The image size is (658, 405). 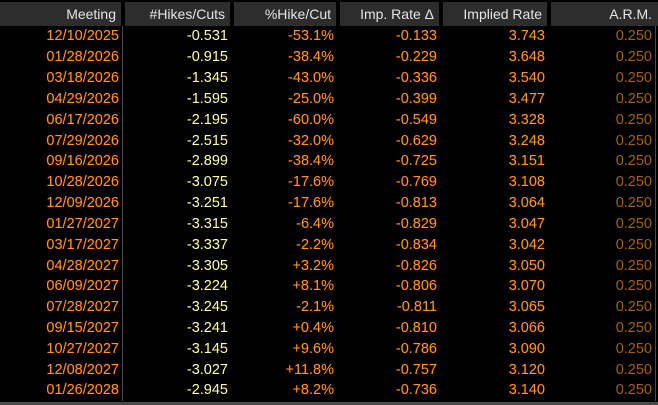 What do you see at coordinates (416, 203) in the screenshot?
I see `cell-imp-rate-delta: -0.813` at bounding box center [416, 203].